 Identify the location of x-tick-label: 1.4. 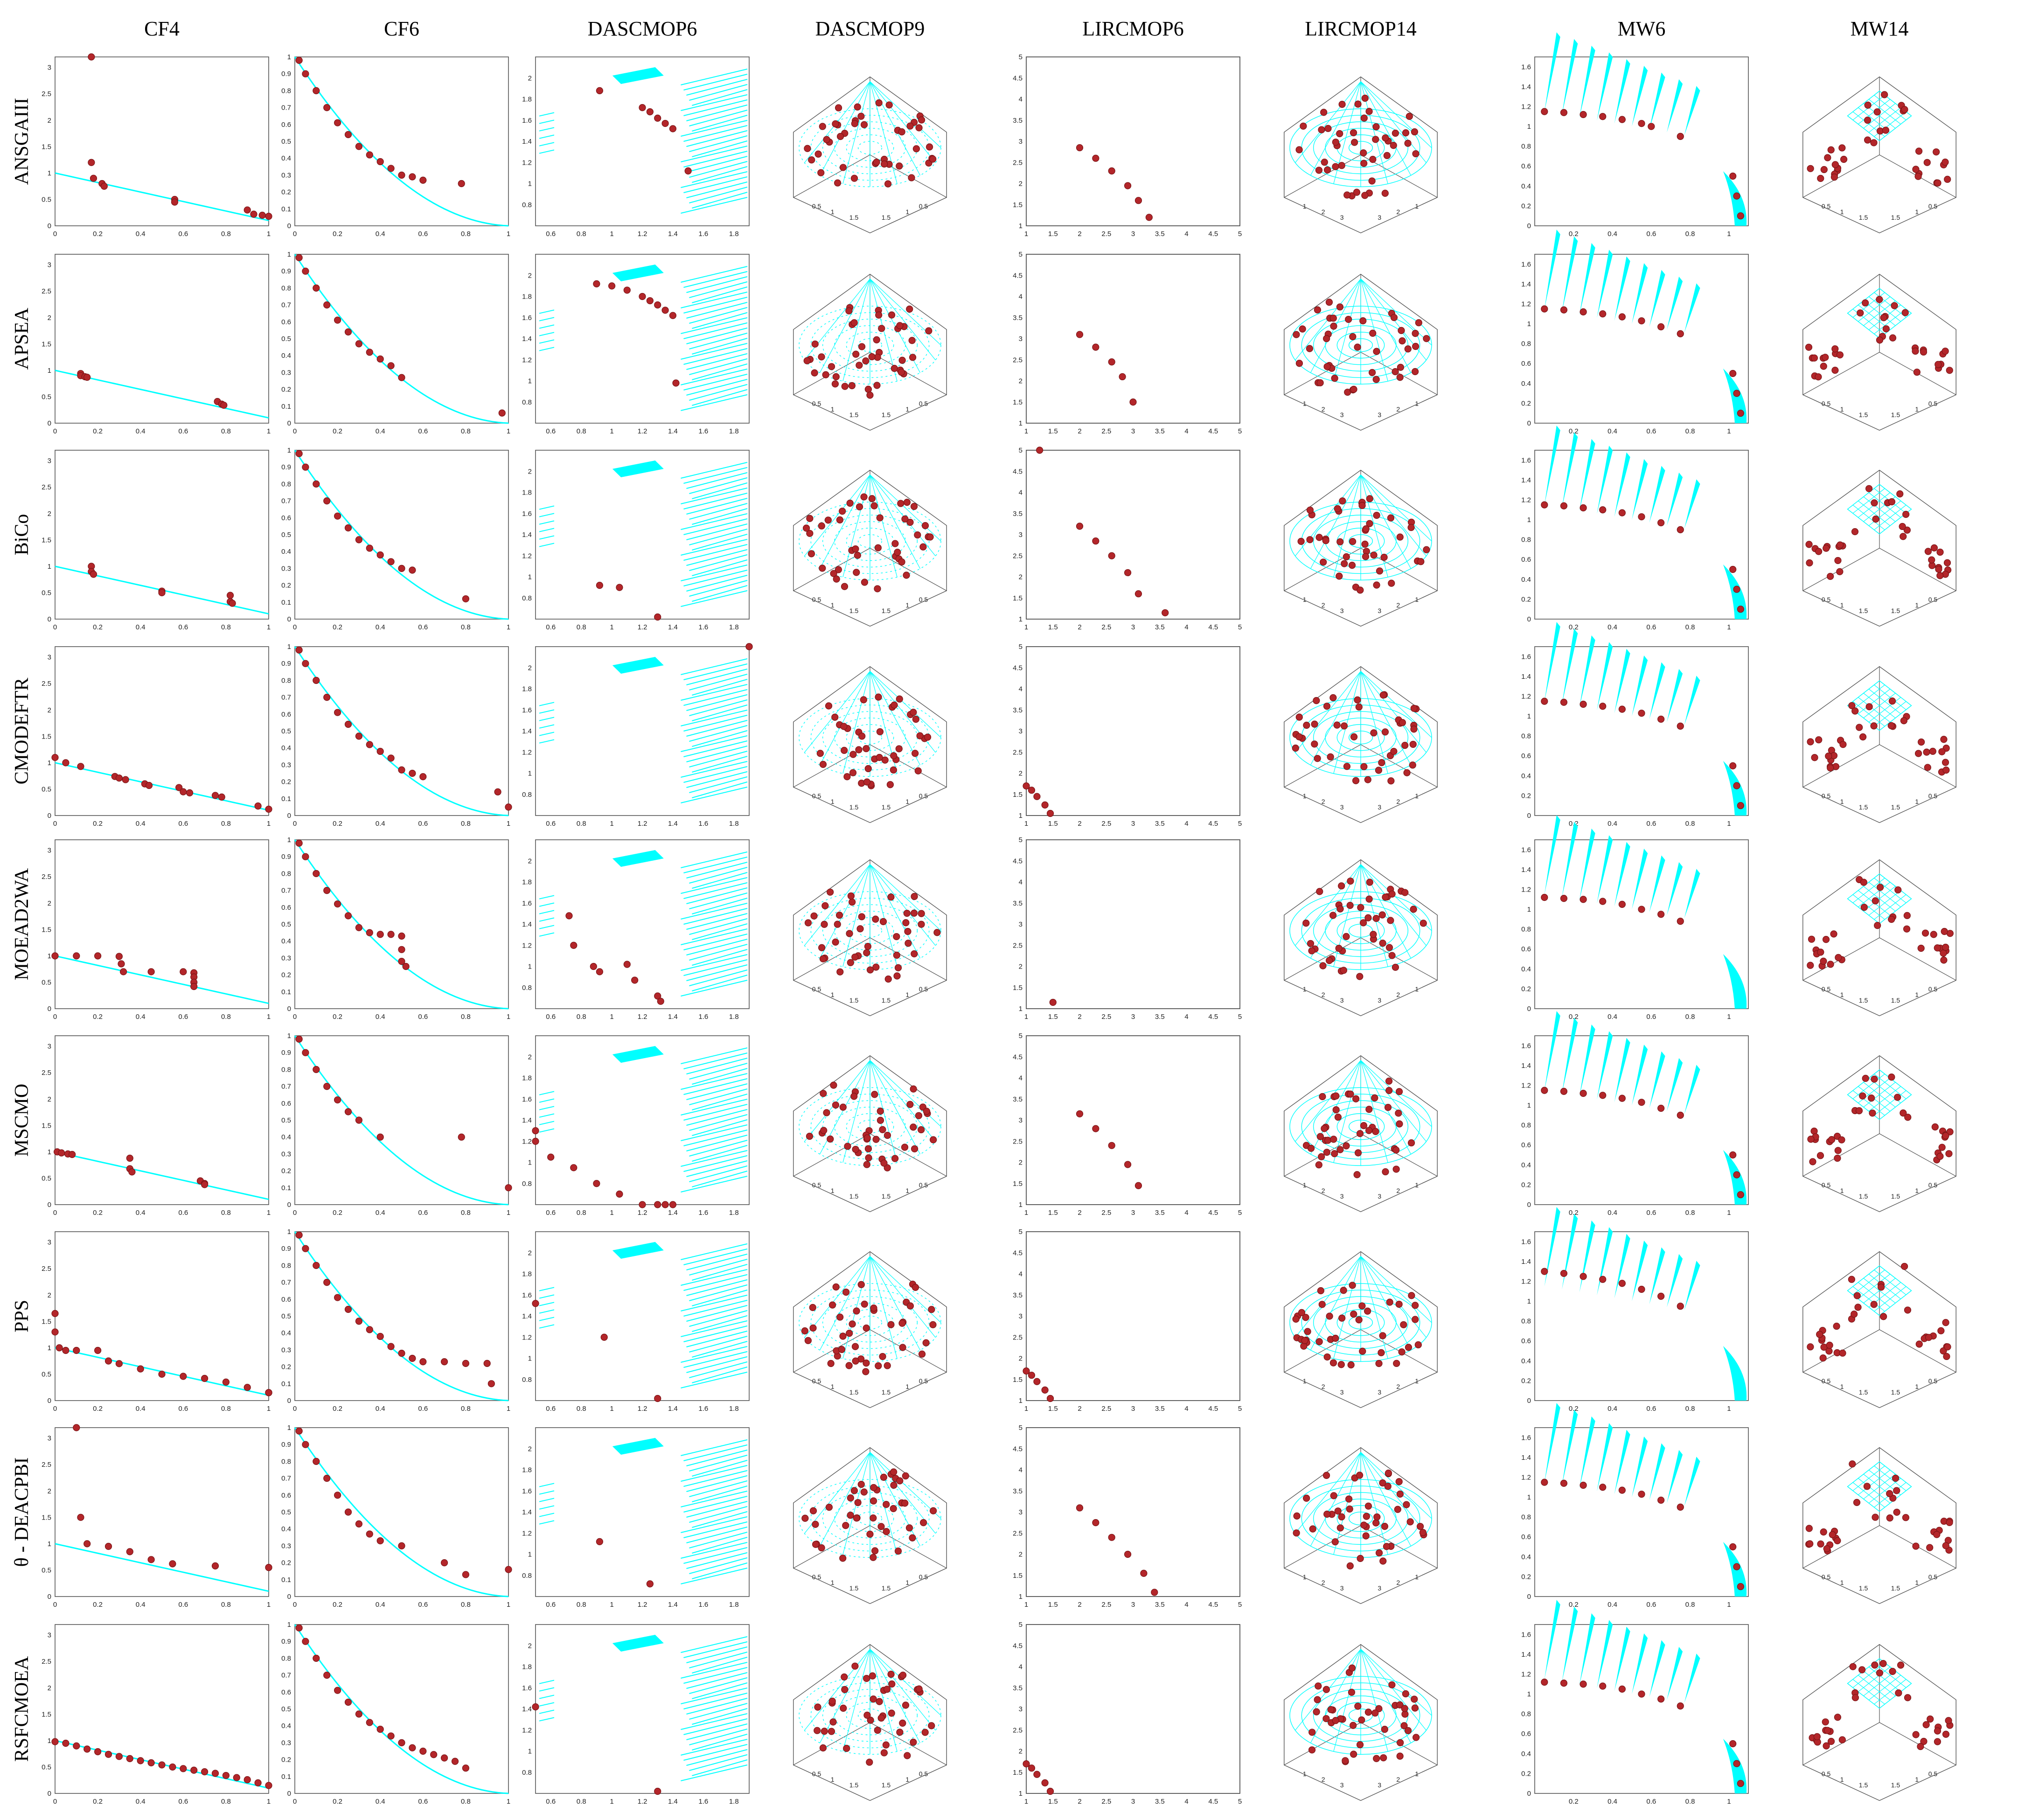
(673, 1409).